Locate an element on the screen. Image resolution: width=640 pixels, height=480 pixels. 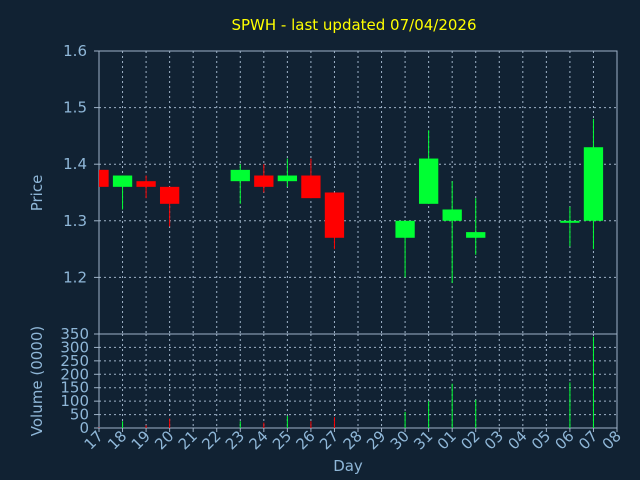
x-tick-label: 02 is located at coordinates (470, 440).